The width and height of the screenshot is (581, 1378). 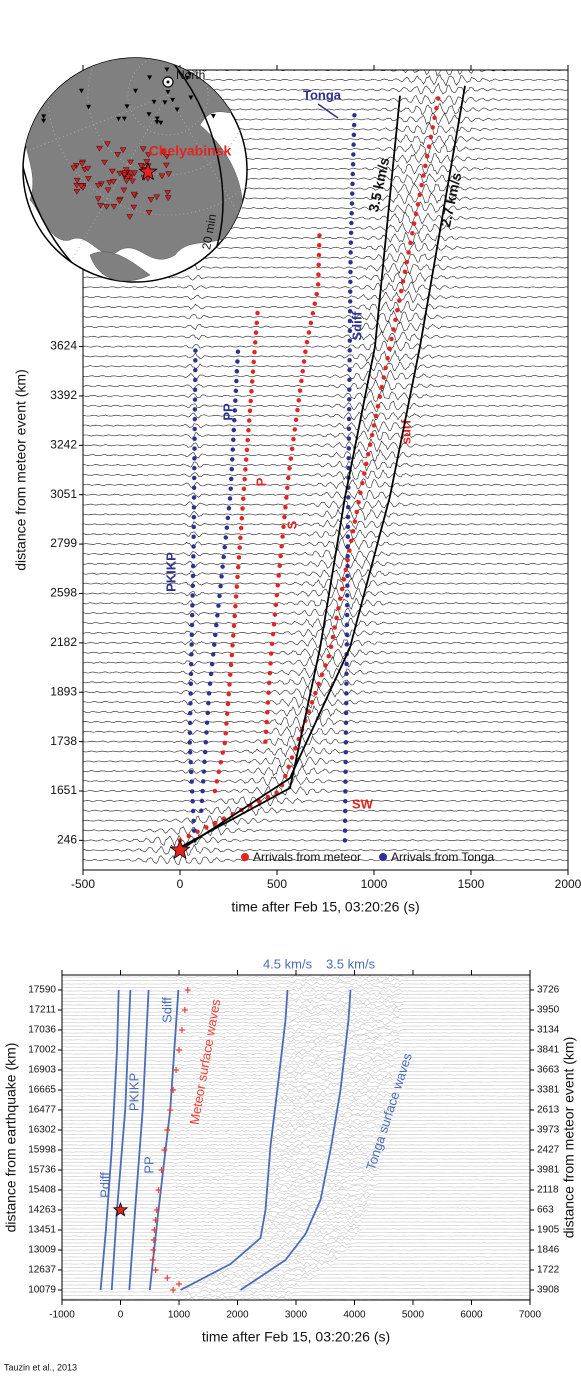 What do you see at coordinates (530, 1315) in the screenshot?
I see `x-tick-label: 7000` at bounding box center [530, 1315].